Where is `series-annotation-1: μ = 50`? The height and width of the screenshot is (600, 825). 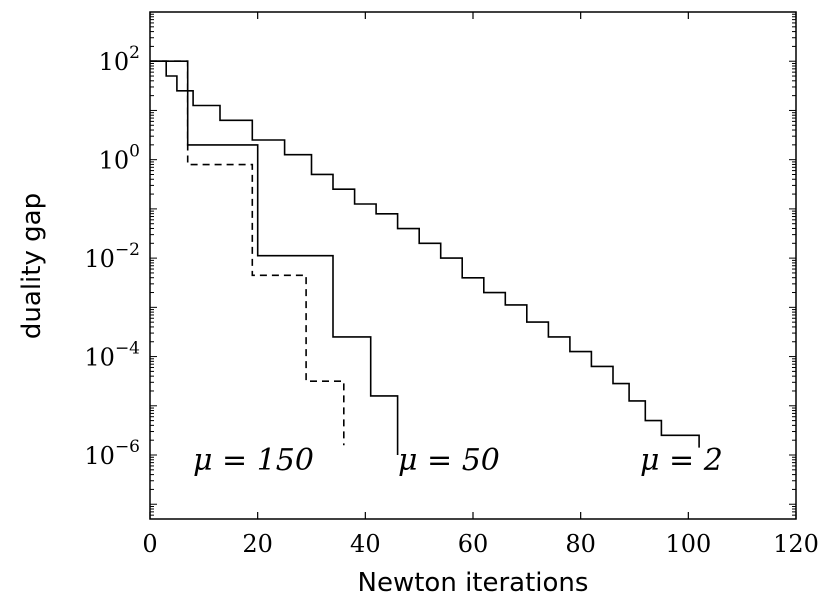
series-annotation-1: μ = 50 is located at coordinates (449, 460).